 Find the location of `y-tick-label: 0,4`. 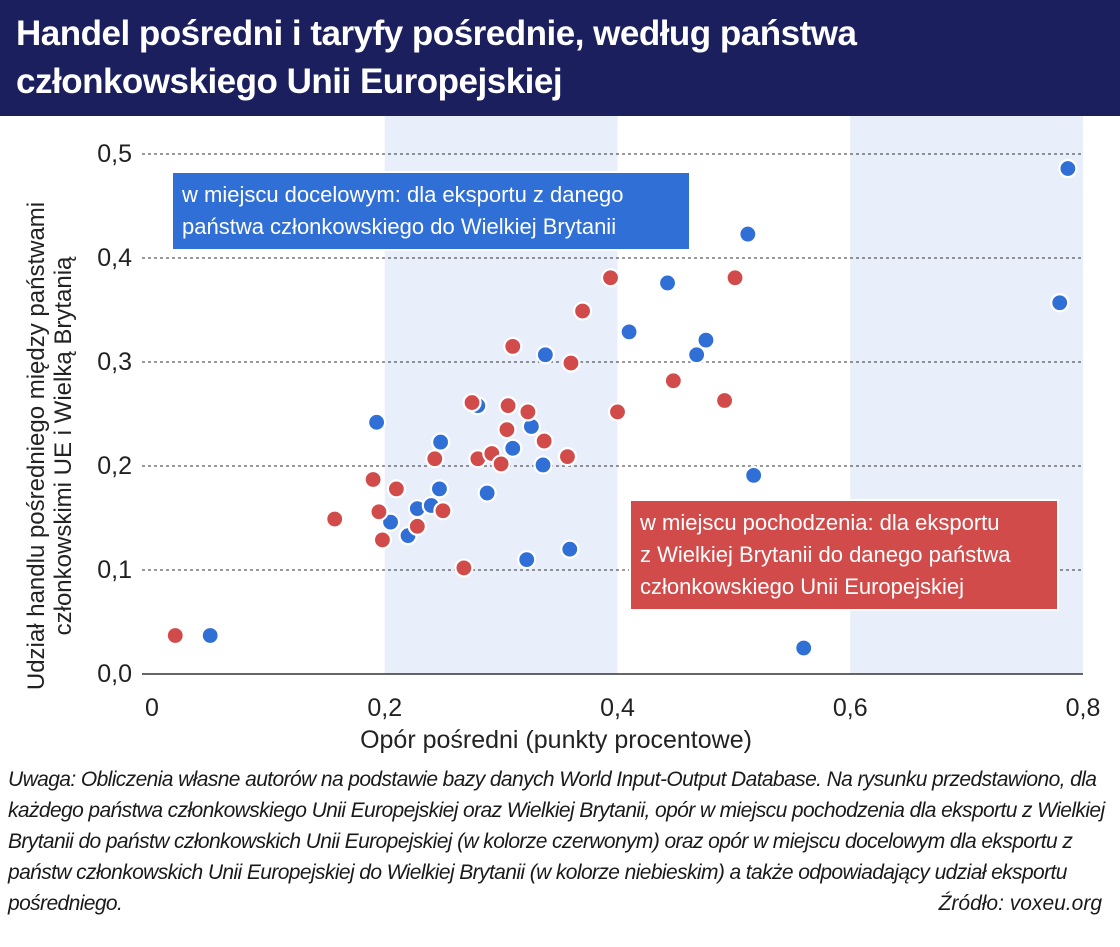

y-tick-label: 0,4 is located at coordinates (114, 258).